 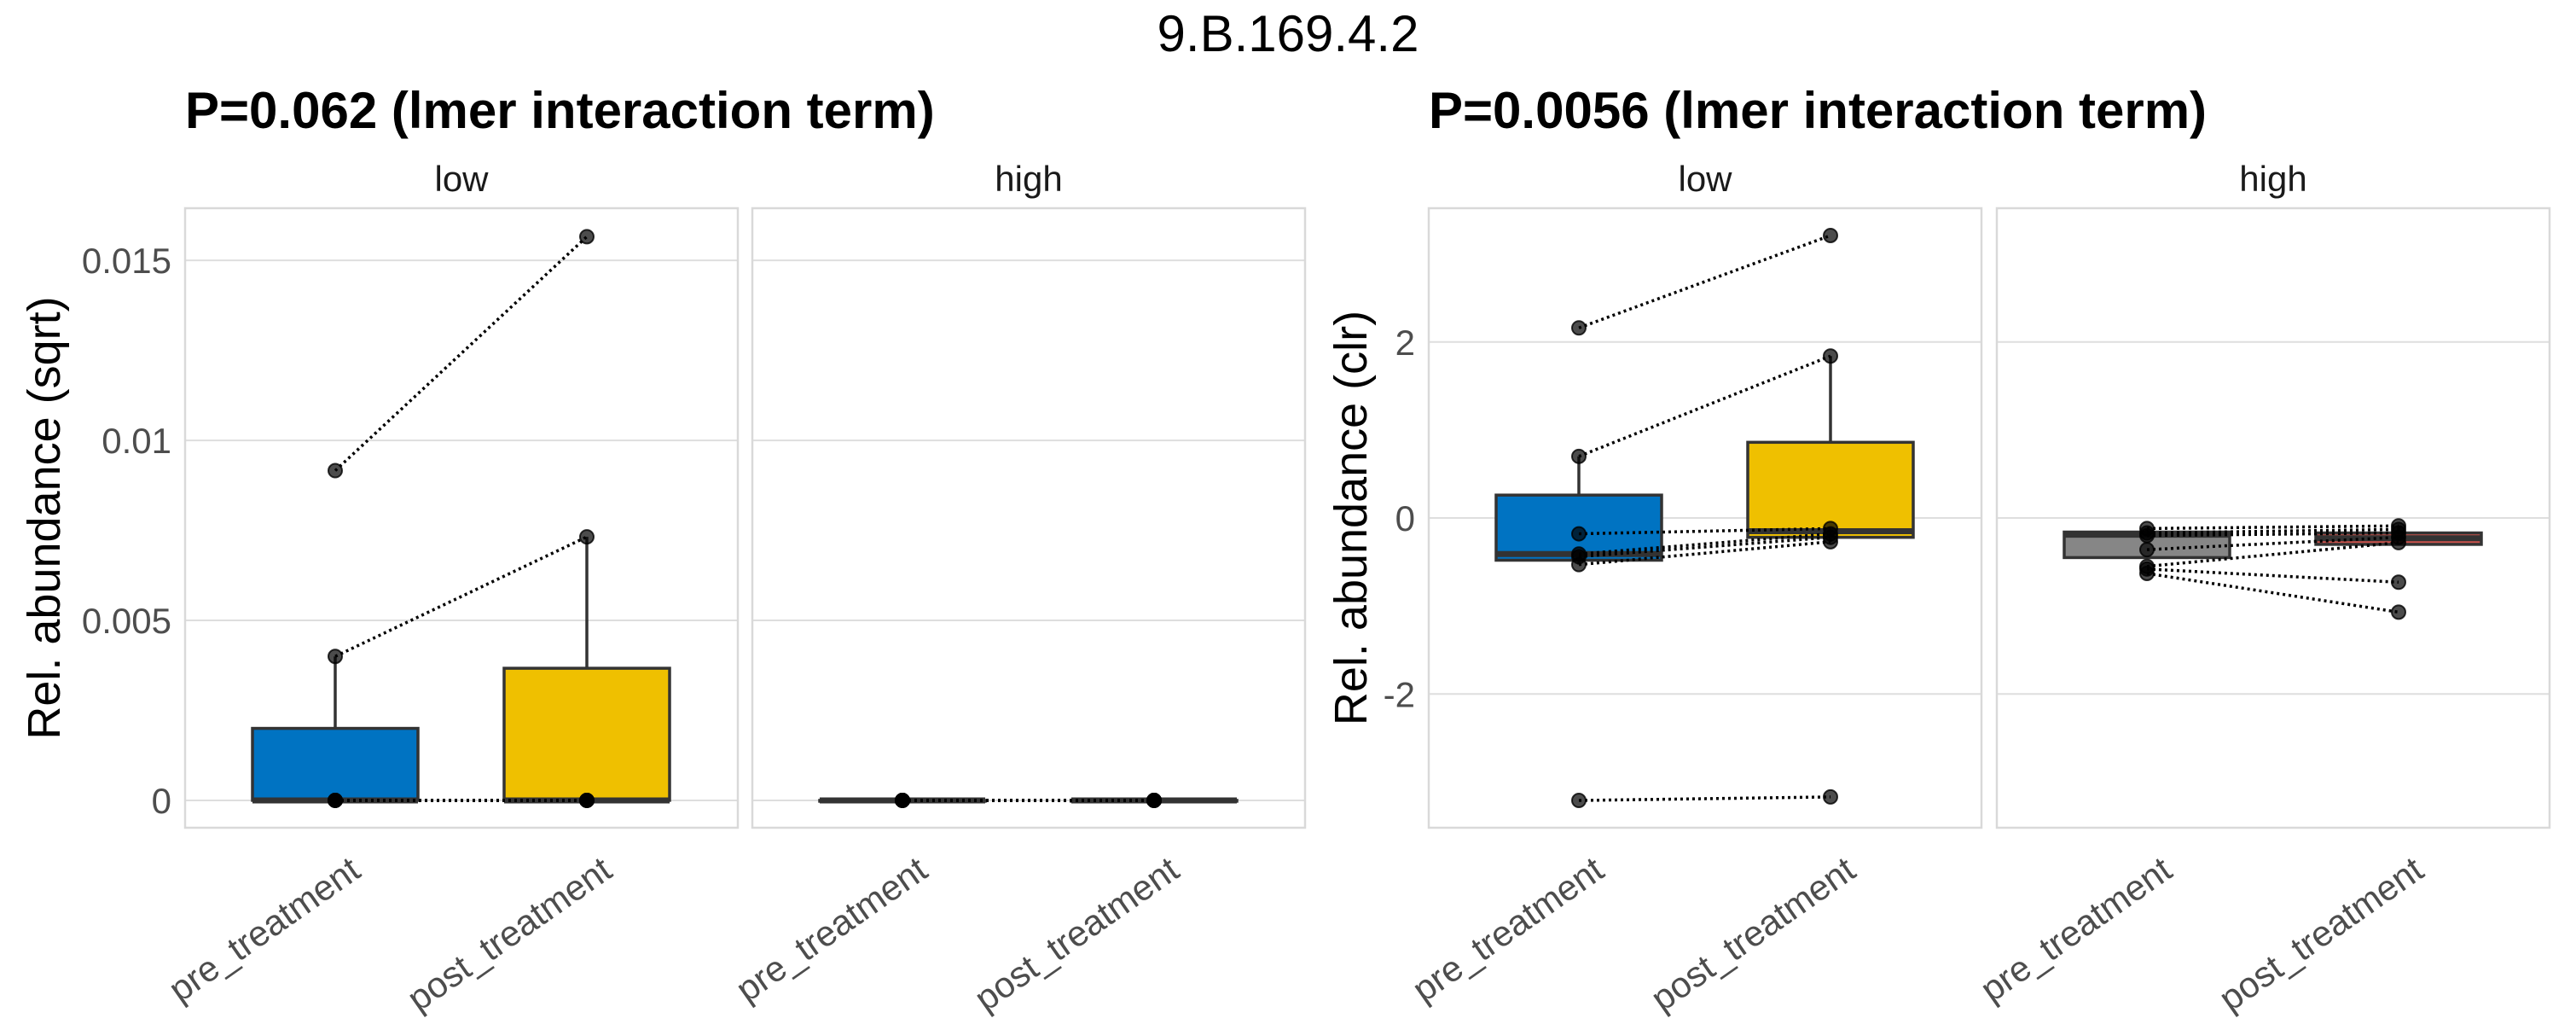 What do you see at coordinates (560, 110) in the screenshot?
I see `plot-title: P=0.062 (lmer interaction term)` at bounding box center [560, 110].